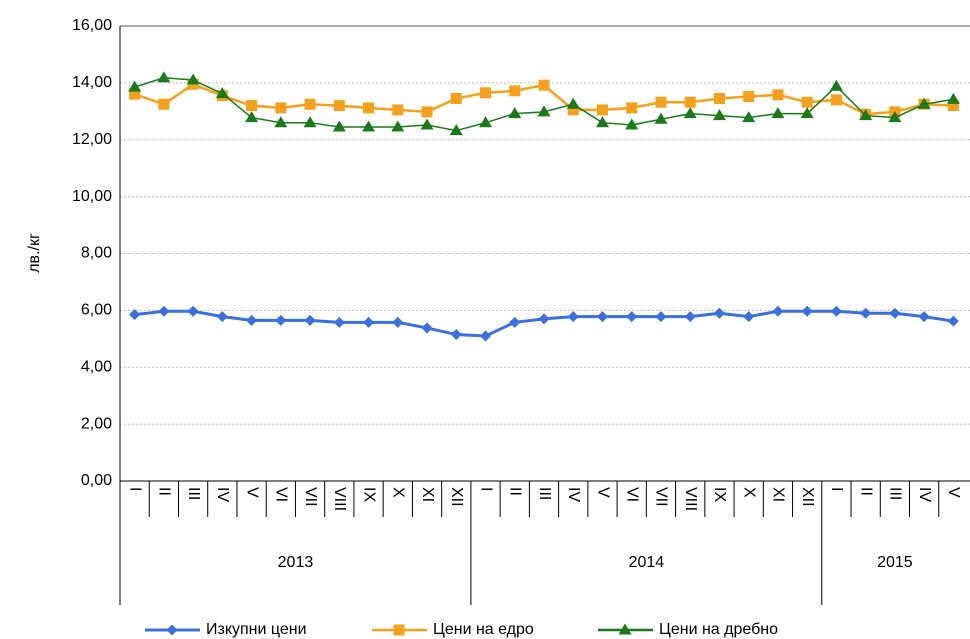 This screenshot has width=970, height=639. I want to click on legend-label: Изкупни цени, so click(256, 629).